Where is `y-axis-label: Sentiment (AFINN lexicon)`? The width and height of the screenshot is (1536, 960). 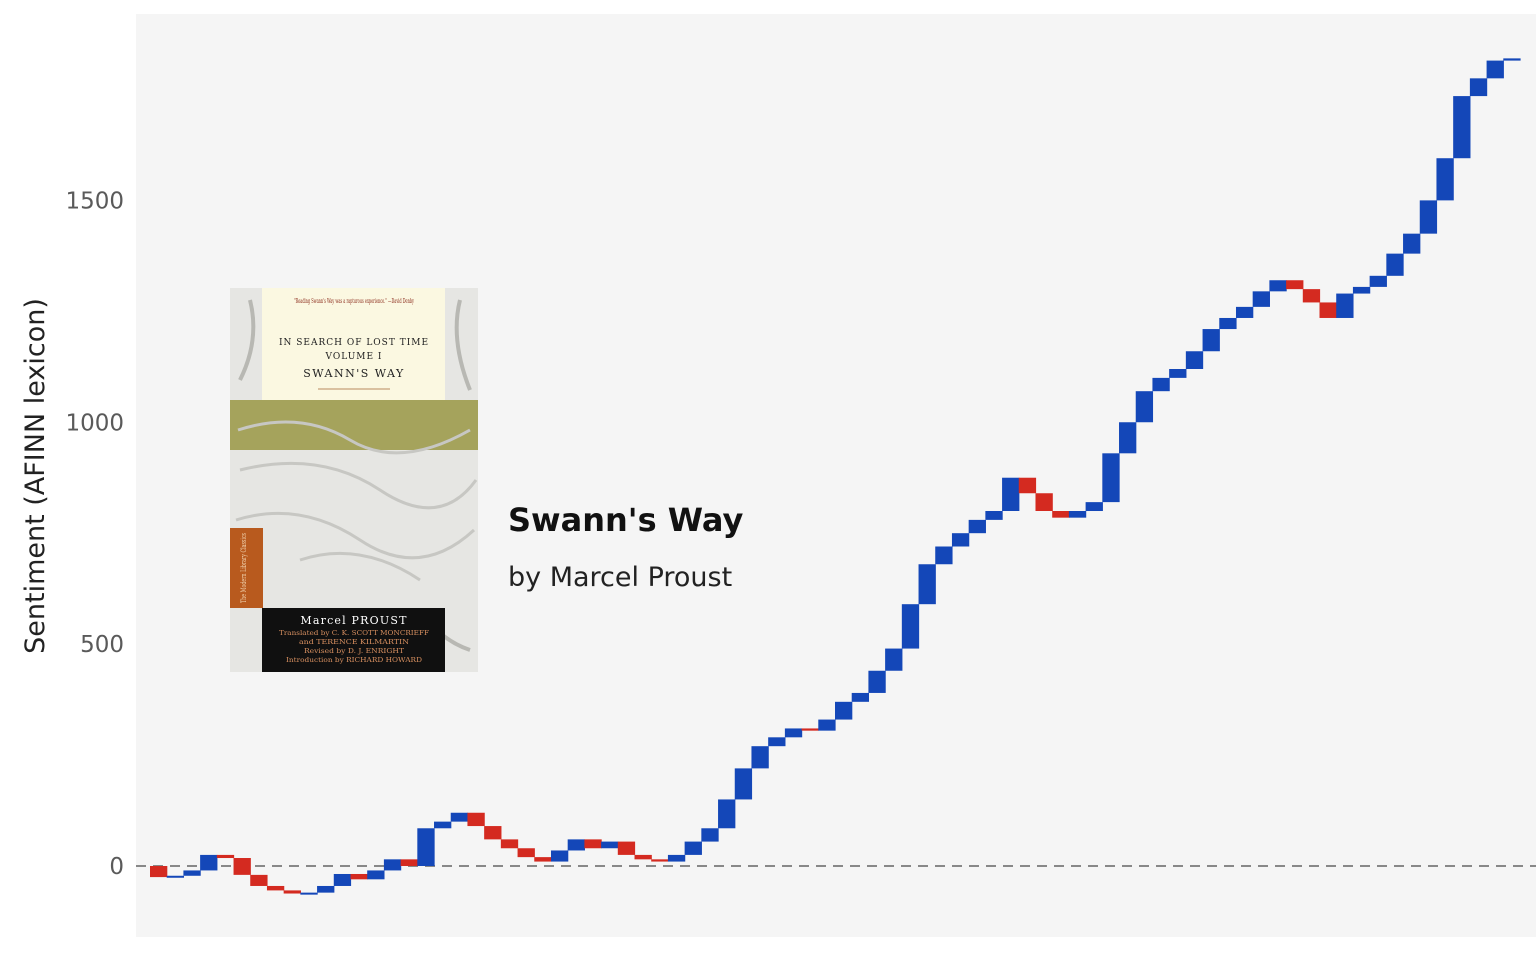 y-axis-label: Sentiment (AFINN lexicon) is located at coordinates (35, 476).